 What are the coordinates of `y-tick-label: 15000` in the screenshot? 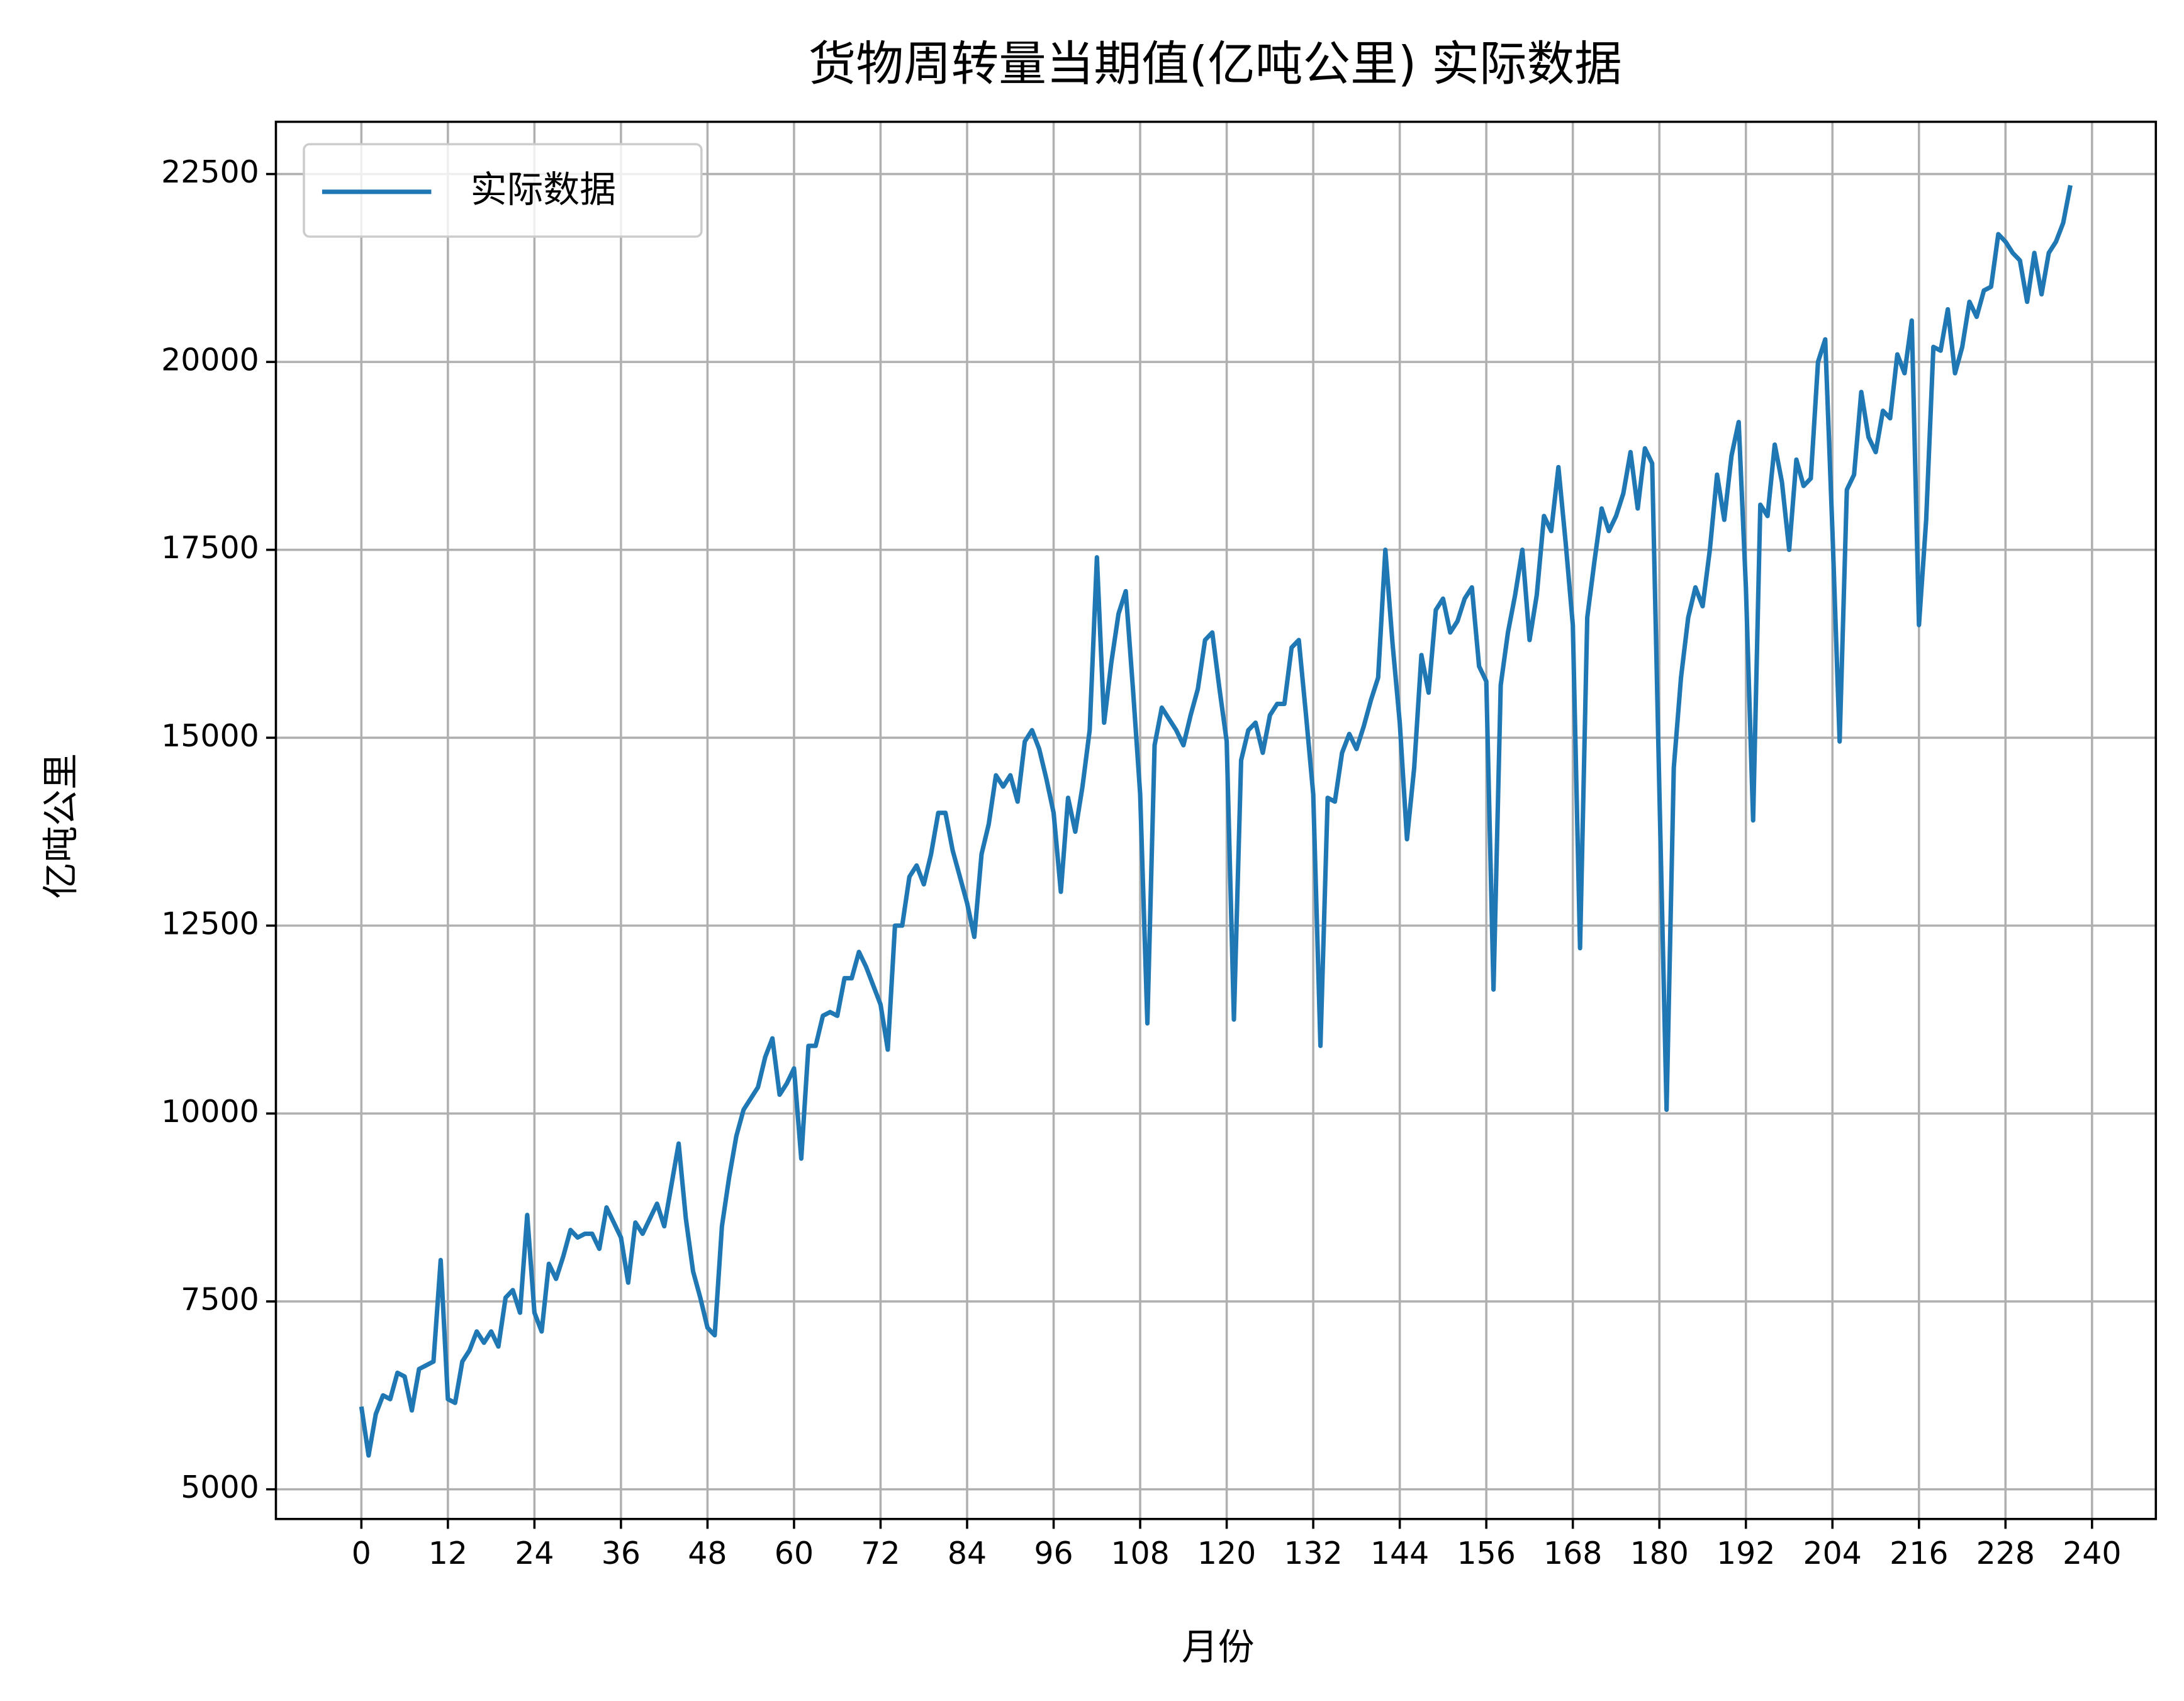 It's located at (210, 736).